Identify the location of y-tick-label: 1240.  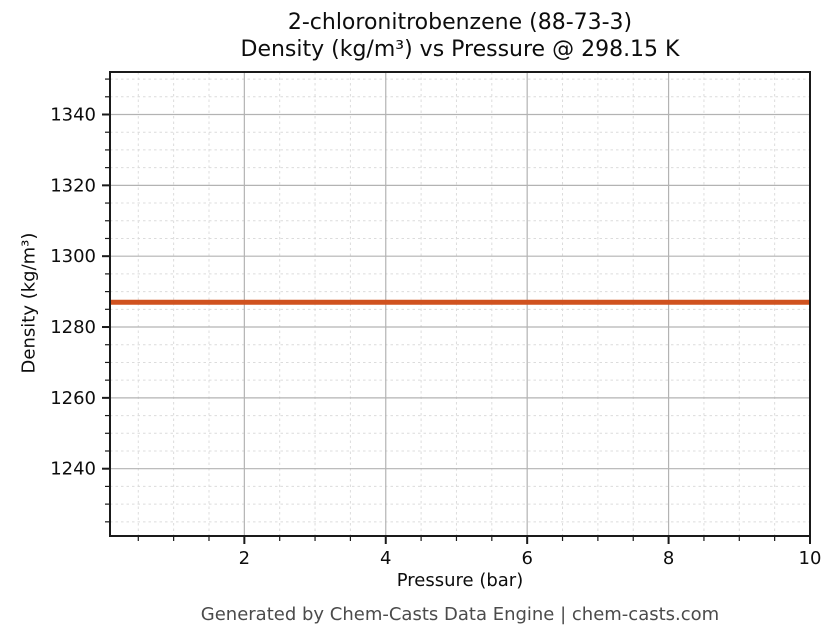
(73, 469).